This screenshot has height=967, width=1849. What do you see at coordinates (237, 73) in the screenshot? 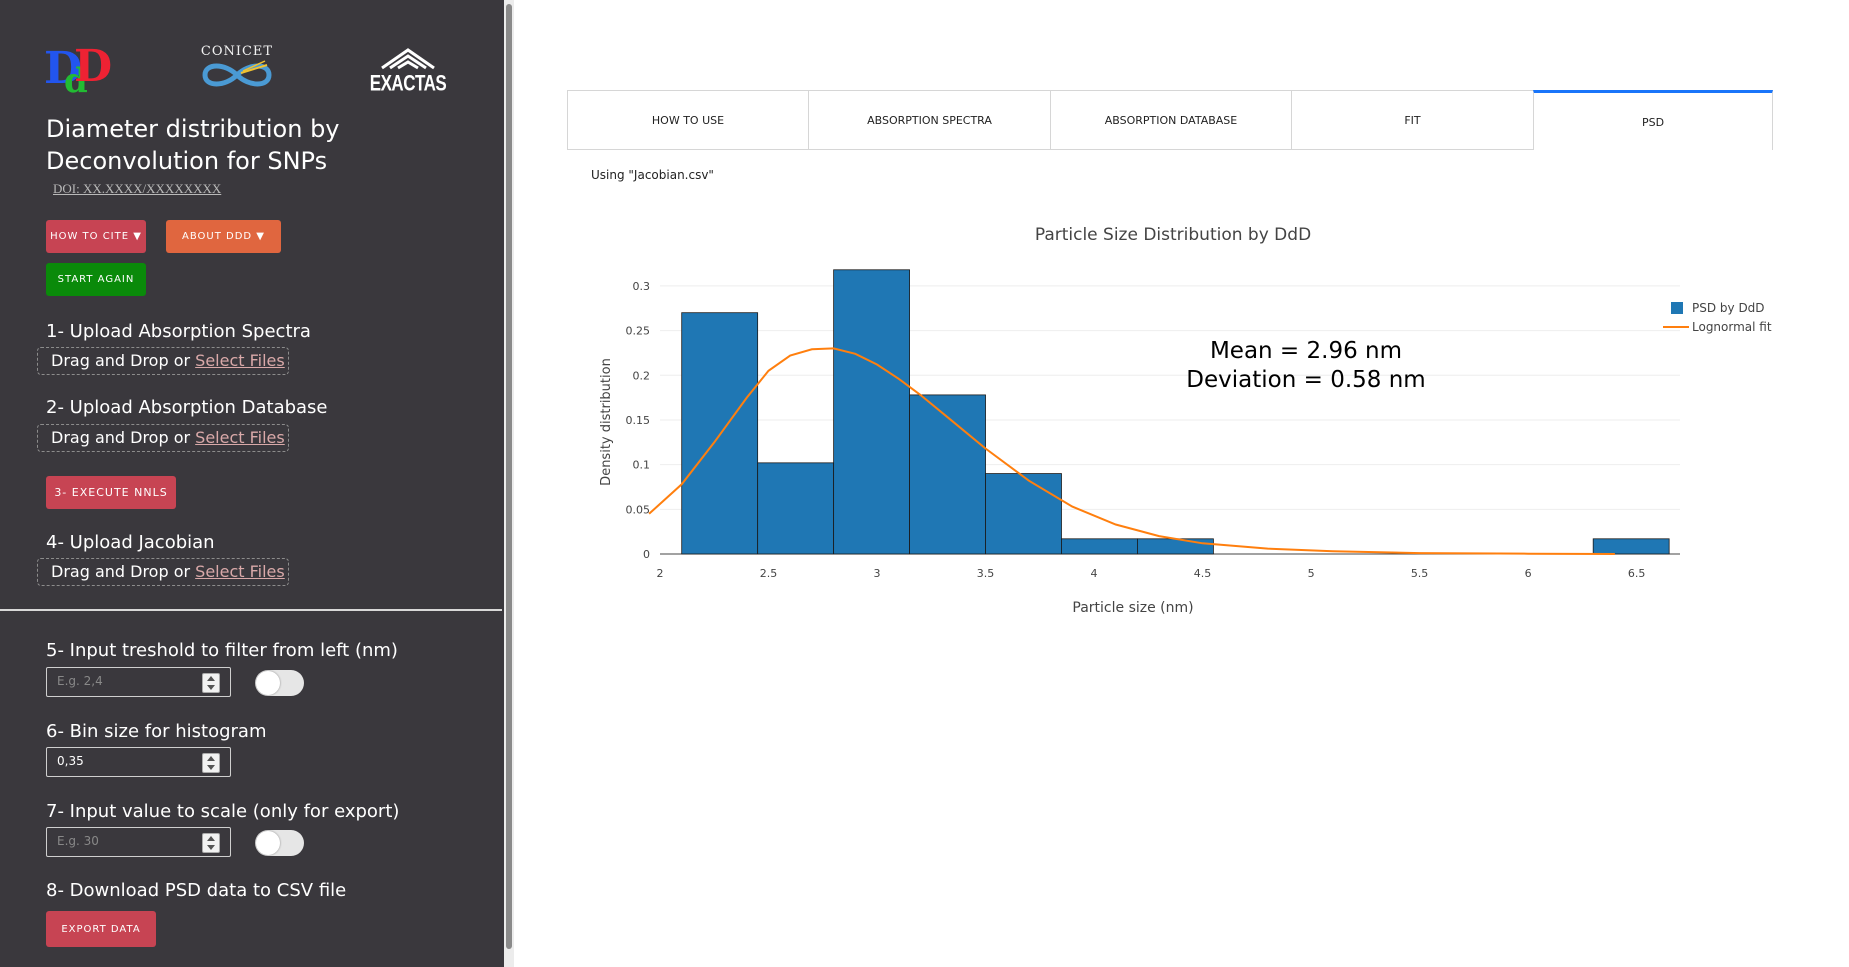
I see `conicet-infinity-icon` at bounding box center [237, 73].